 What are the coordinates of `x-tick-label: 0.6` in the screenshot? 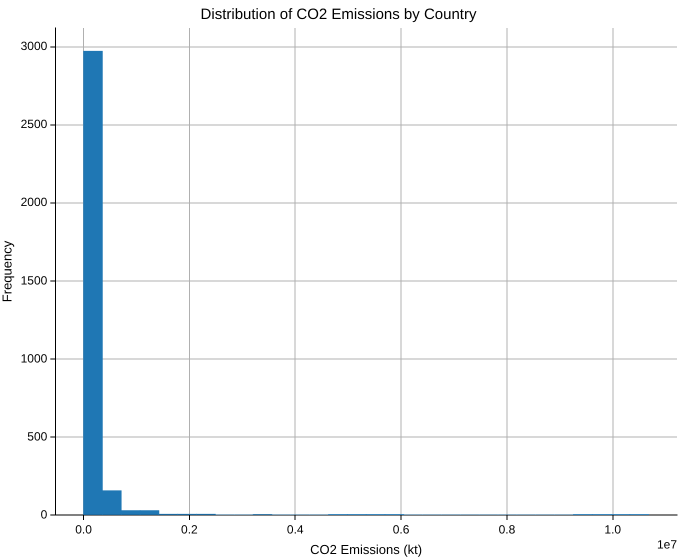 It's located at (401, 529).